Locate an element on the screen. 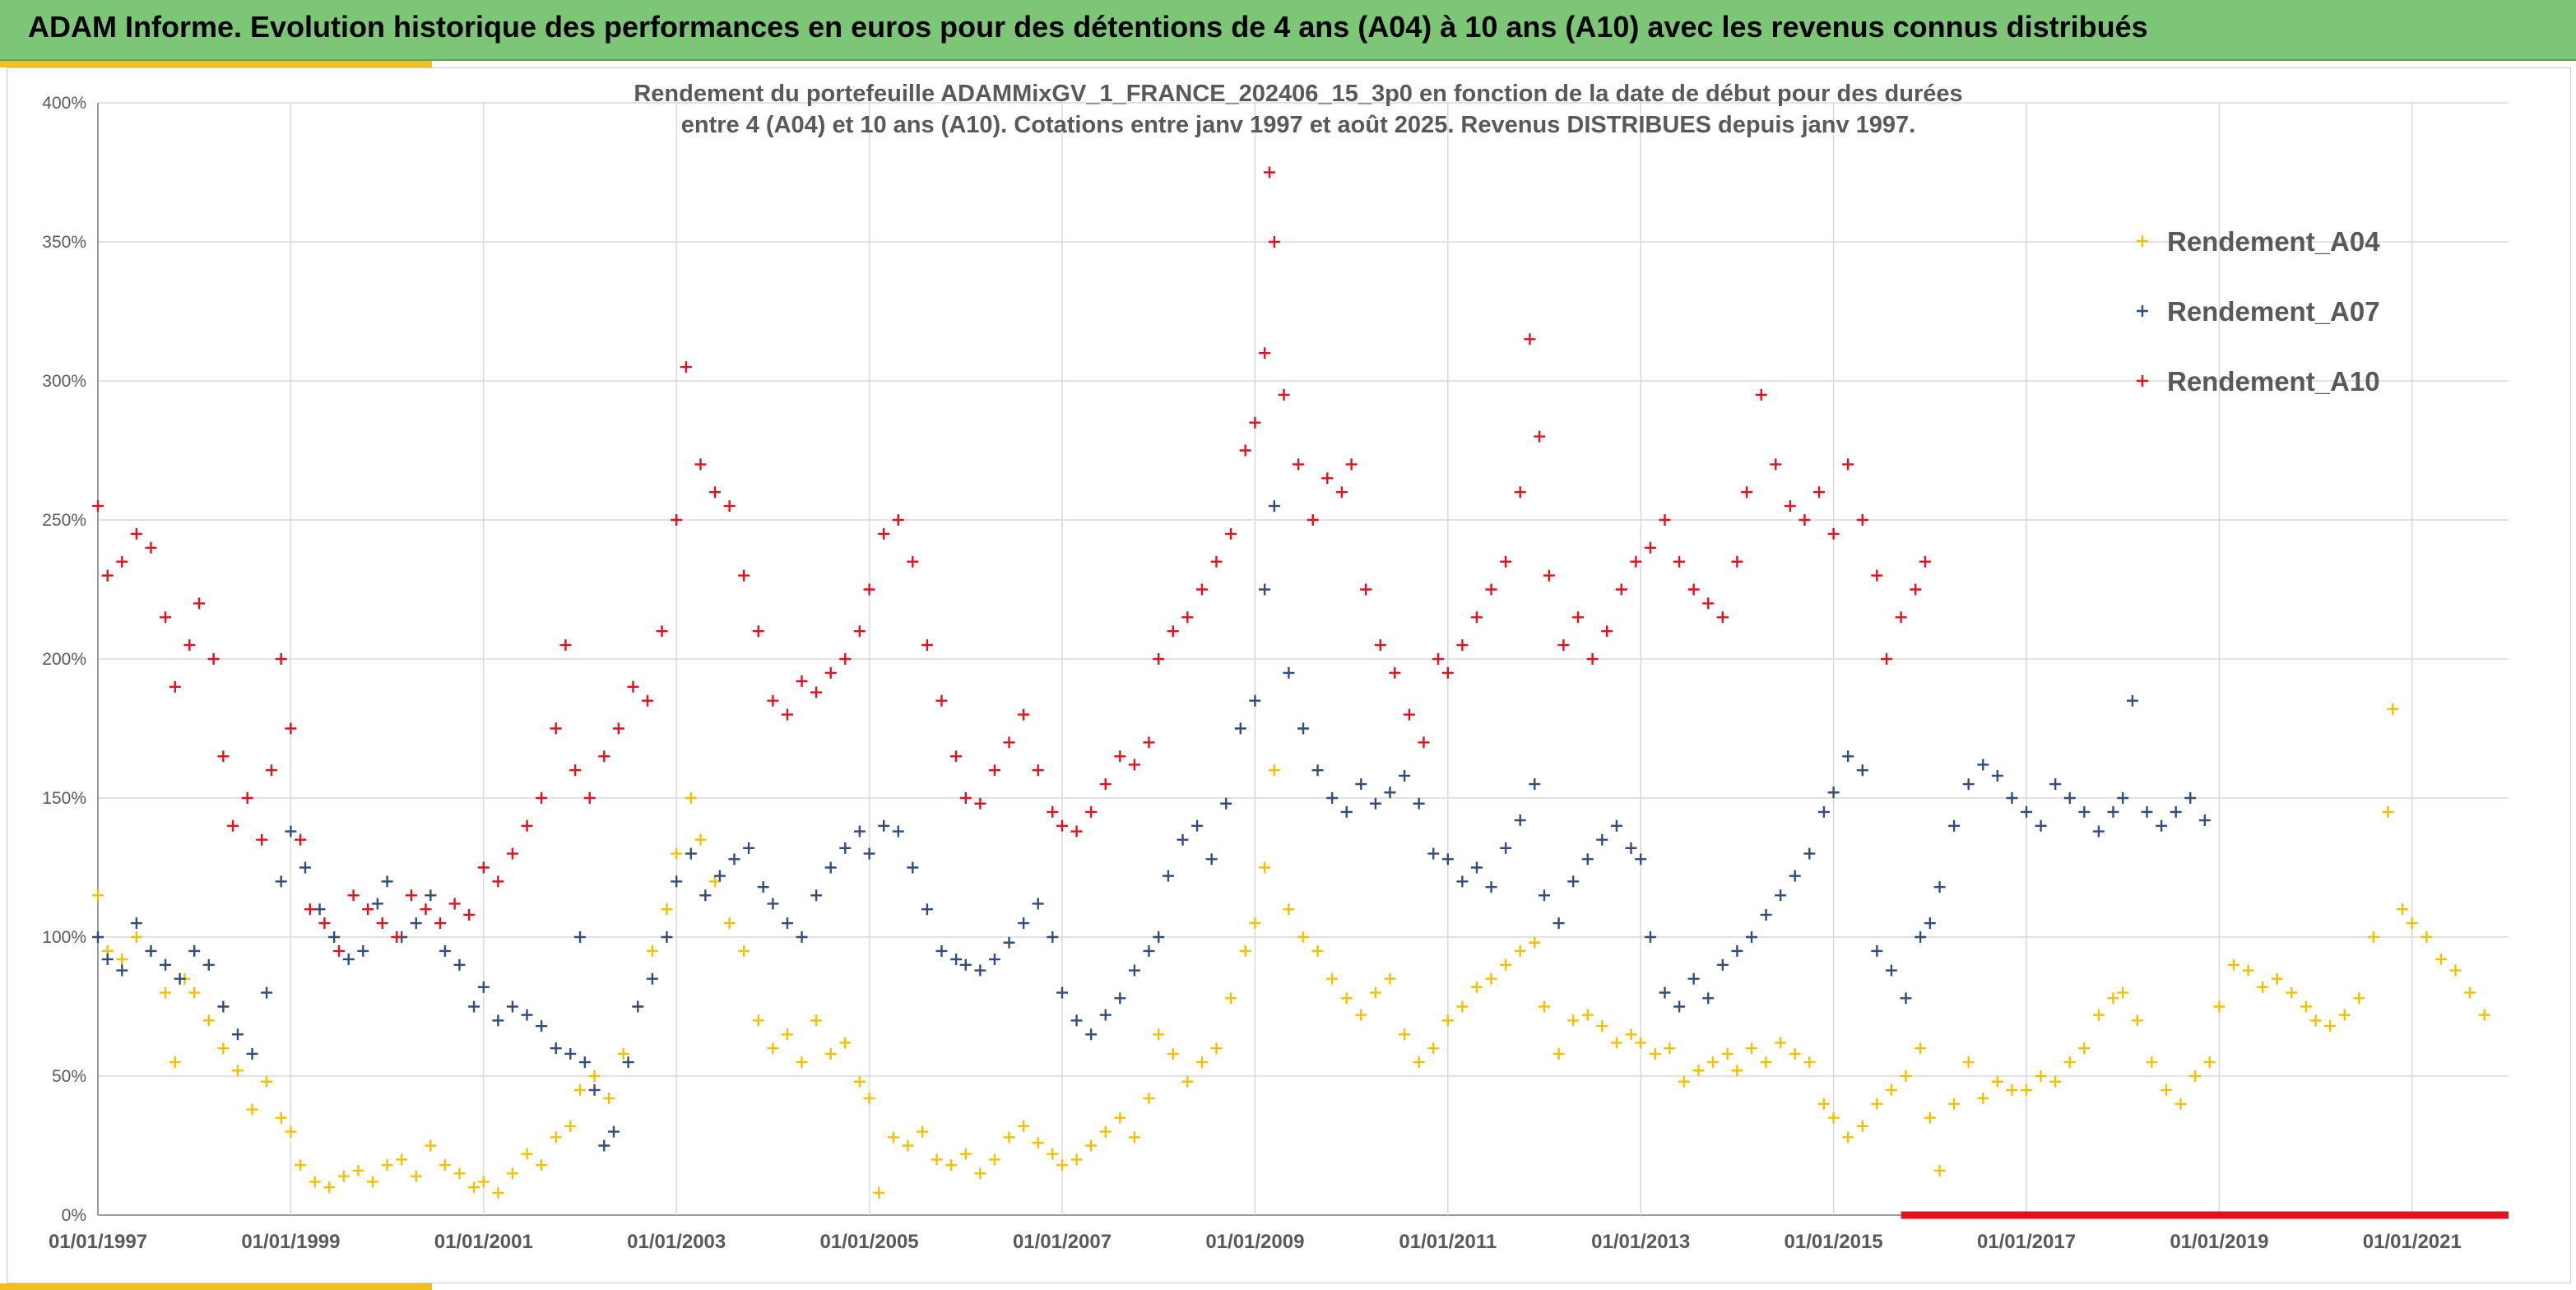 This screenshot has width=2576, height=1290. x-tick-label: 01/01/2015 is located at coordinates (1834, 1242).